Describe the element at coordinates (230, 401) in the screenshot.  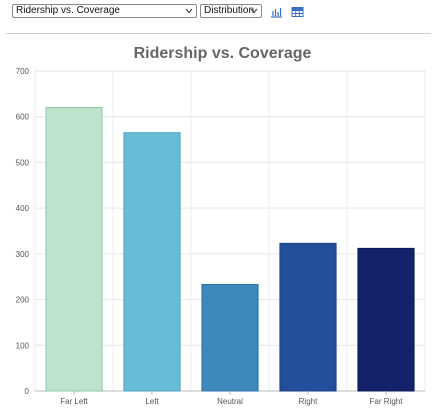
I see `x-tick-label: Neutral` at that location.